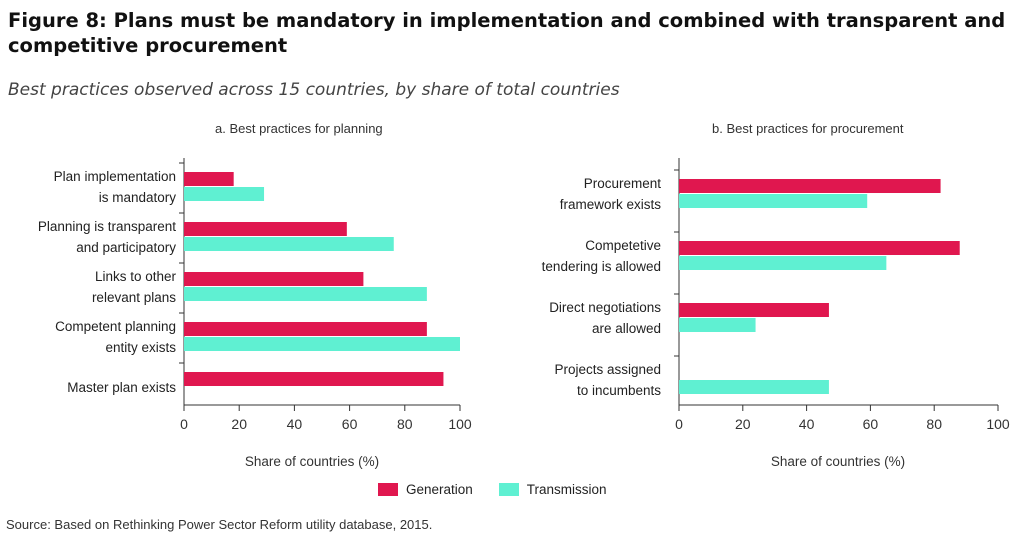 The width and height of the screenshot is (1024, 557). Describe the element at coordinates (605, 318) in the screenshot. I see `panel-b-category-label: Direct negotiations are allowed` at that location.